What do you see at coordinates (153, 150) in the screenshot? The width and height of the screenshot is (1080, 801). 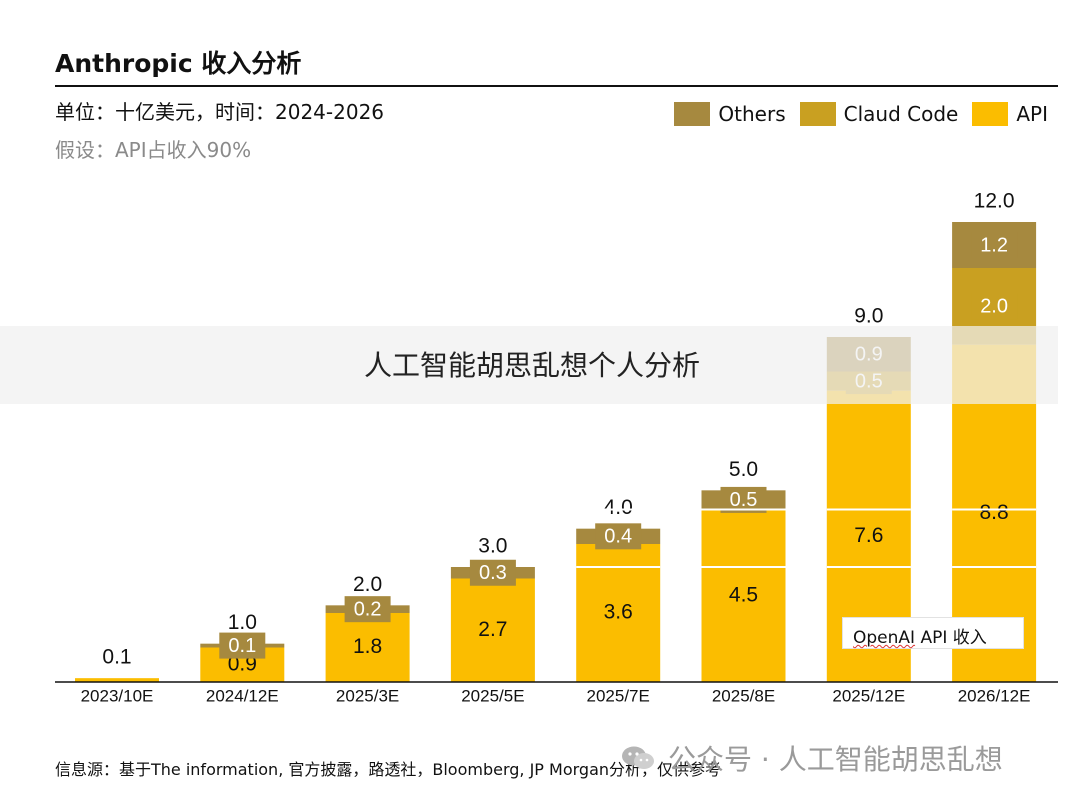 I see `assumption-note: 假设：API占收入90%` at bounding box center [153, 150].